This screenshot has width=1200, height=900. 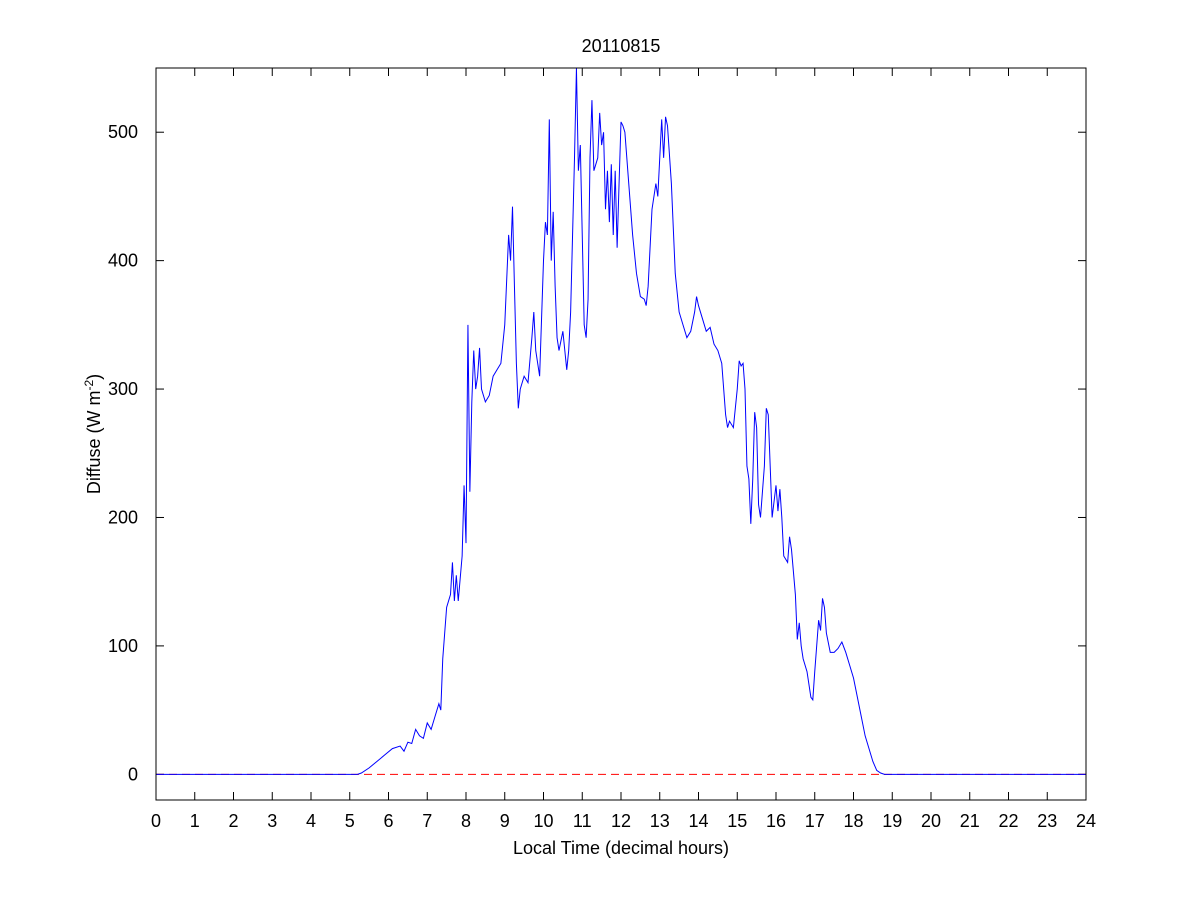 I want to click on chart-title: 20110815, so click(x=621, y=46).